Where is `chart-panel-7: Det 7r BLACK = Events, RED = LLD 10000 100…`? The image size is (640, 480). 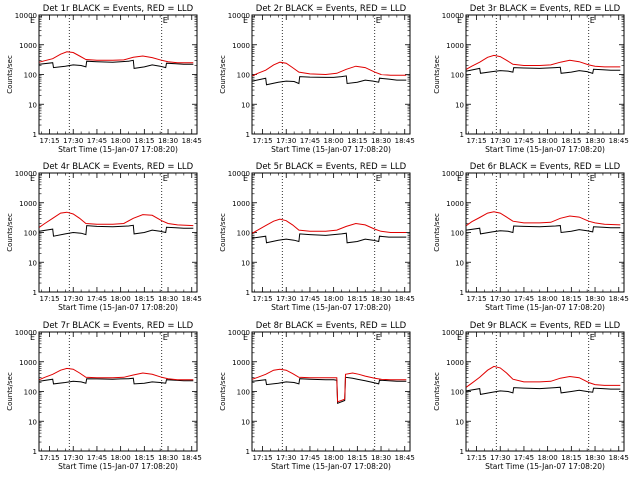
chart-panel-7: Det 7r BLACK = Events, RED = LLD 10000 100… is located at coordinates (104, 396).